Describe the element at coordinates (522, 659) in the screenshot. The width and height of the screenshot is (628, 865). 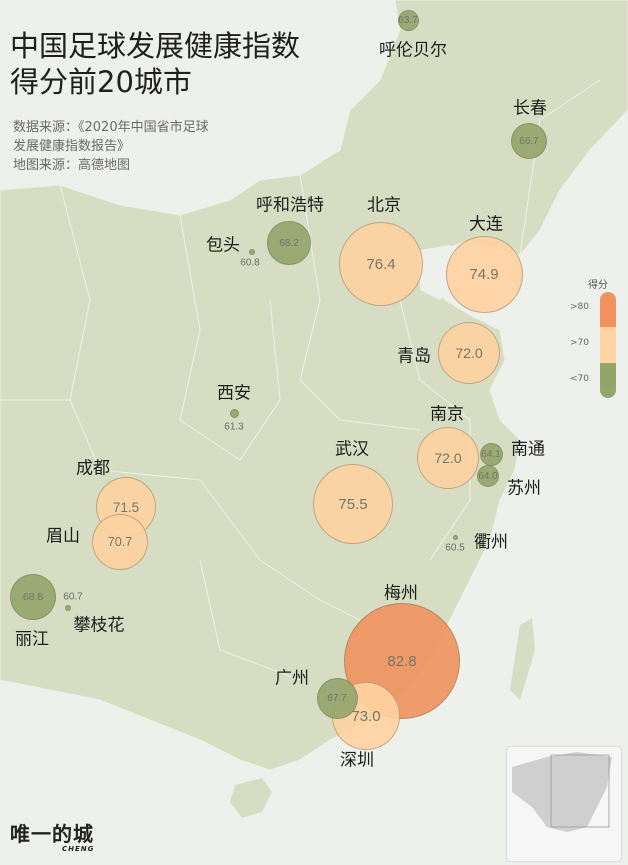
I see `taiwan-island` at that location.